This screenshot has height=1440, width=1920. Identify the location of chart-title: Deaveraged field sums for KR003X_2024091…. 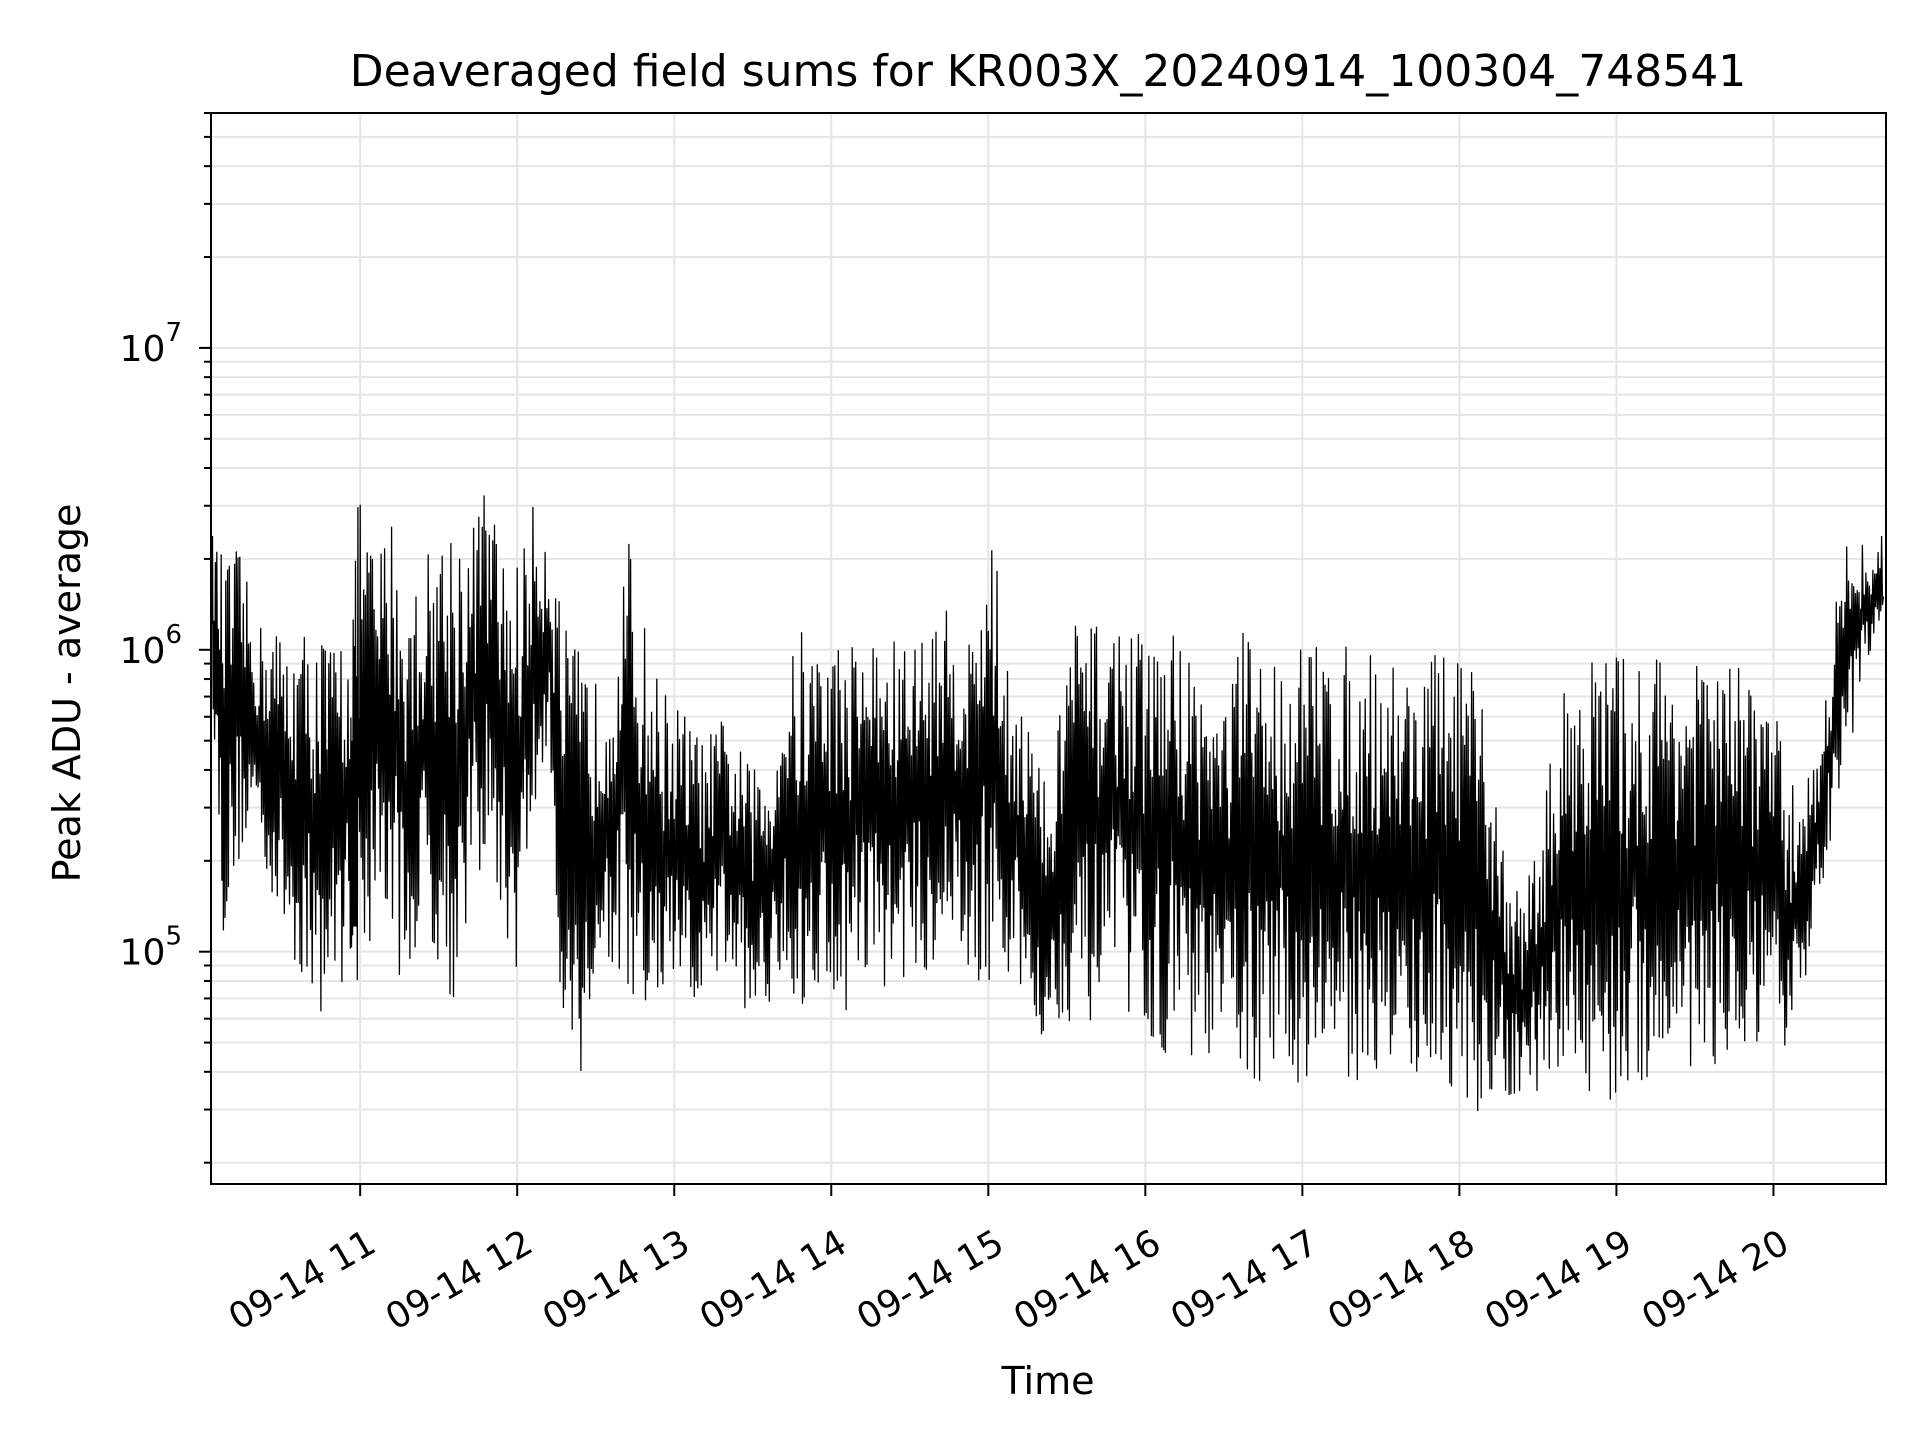
(1048, 71).